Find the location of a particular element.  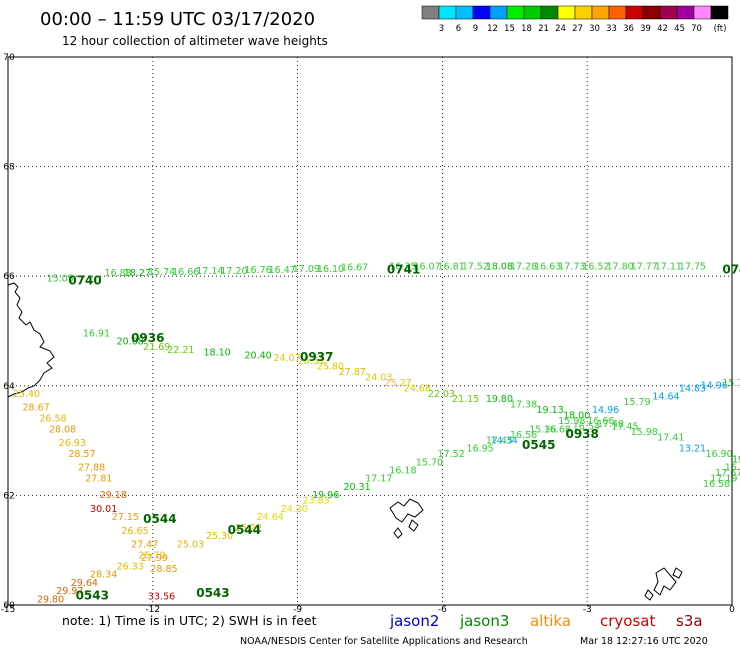

swh-value: 25.30 is located at coordinates (219, 536).